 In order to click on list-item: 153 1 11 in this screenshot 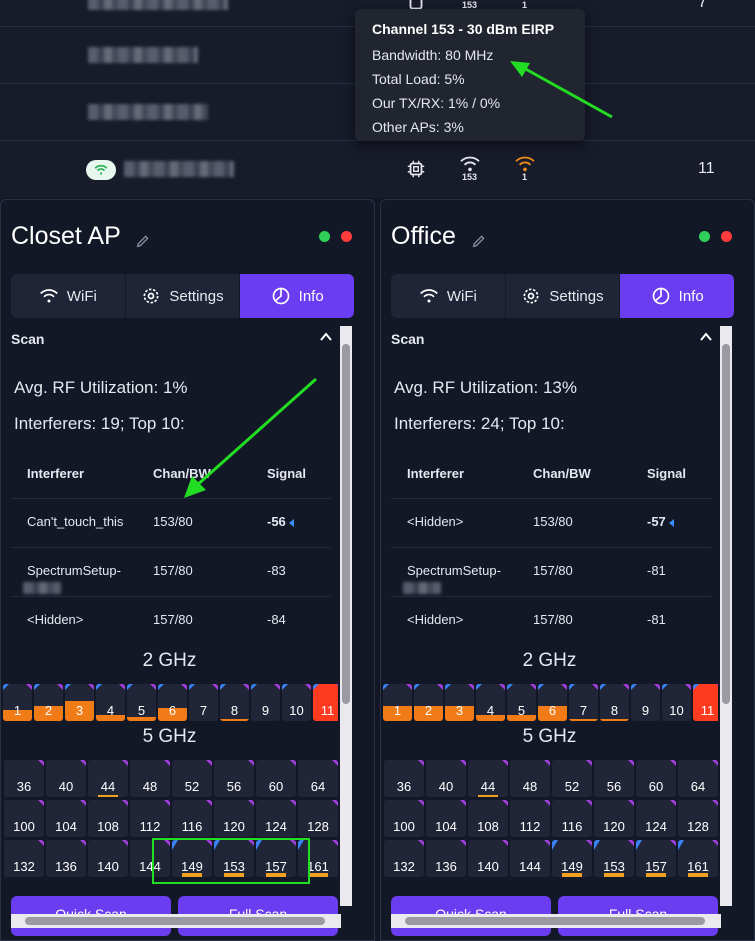, I will do `click(377, 169)`.